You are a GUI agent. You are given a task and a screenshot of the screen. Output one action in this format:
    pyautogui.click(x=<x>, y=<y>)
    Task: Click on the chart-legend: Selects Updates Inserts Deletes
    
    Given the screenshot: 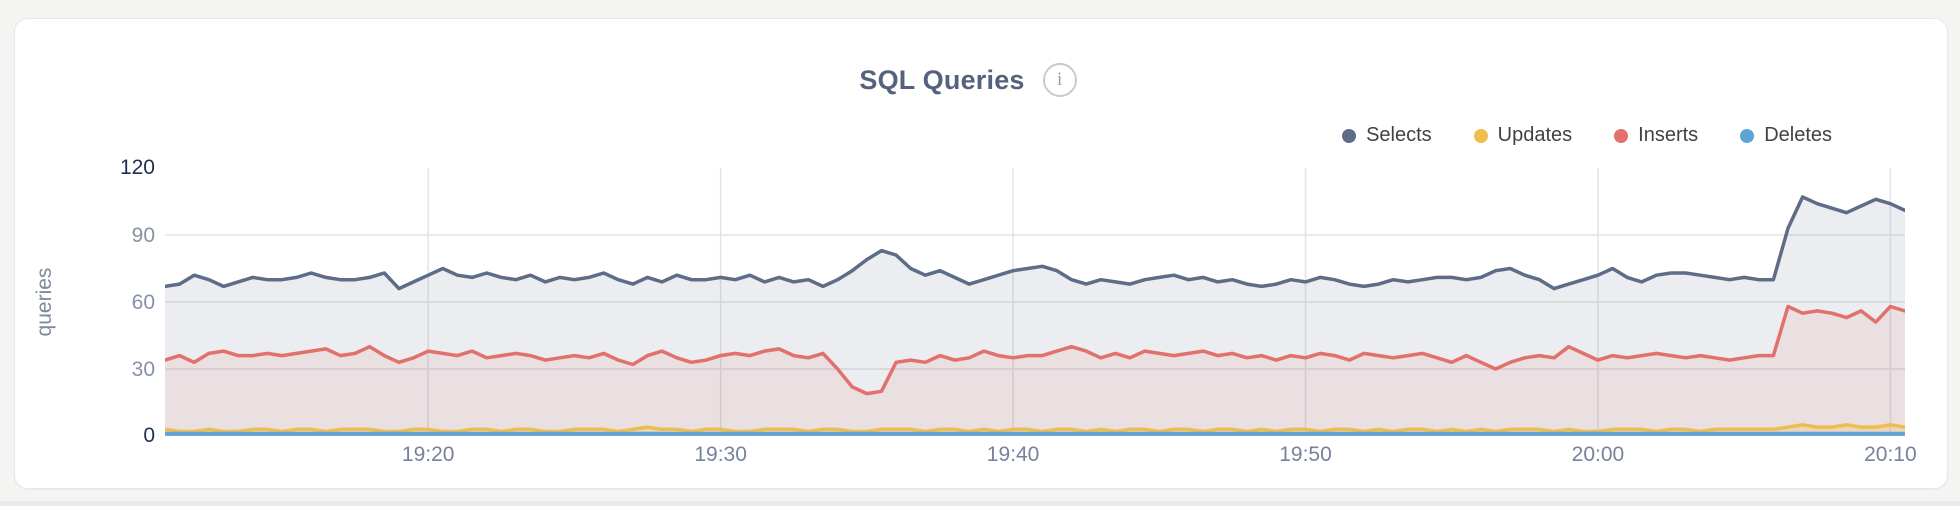 What is the action you would take?
    pyautogui.click(x=1587, y=135)
    